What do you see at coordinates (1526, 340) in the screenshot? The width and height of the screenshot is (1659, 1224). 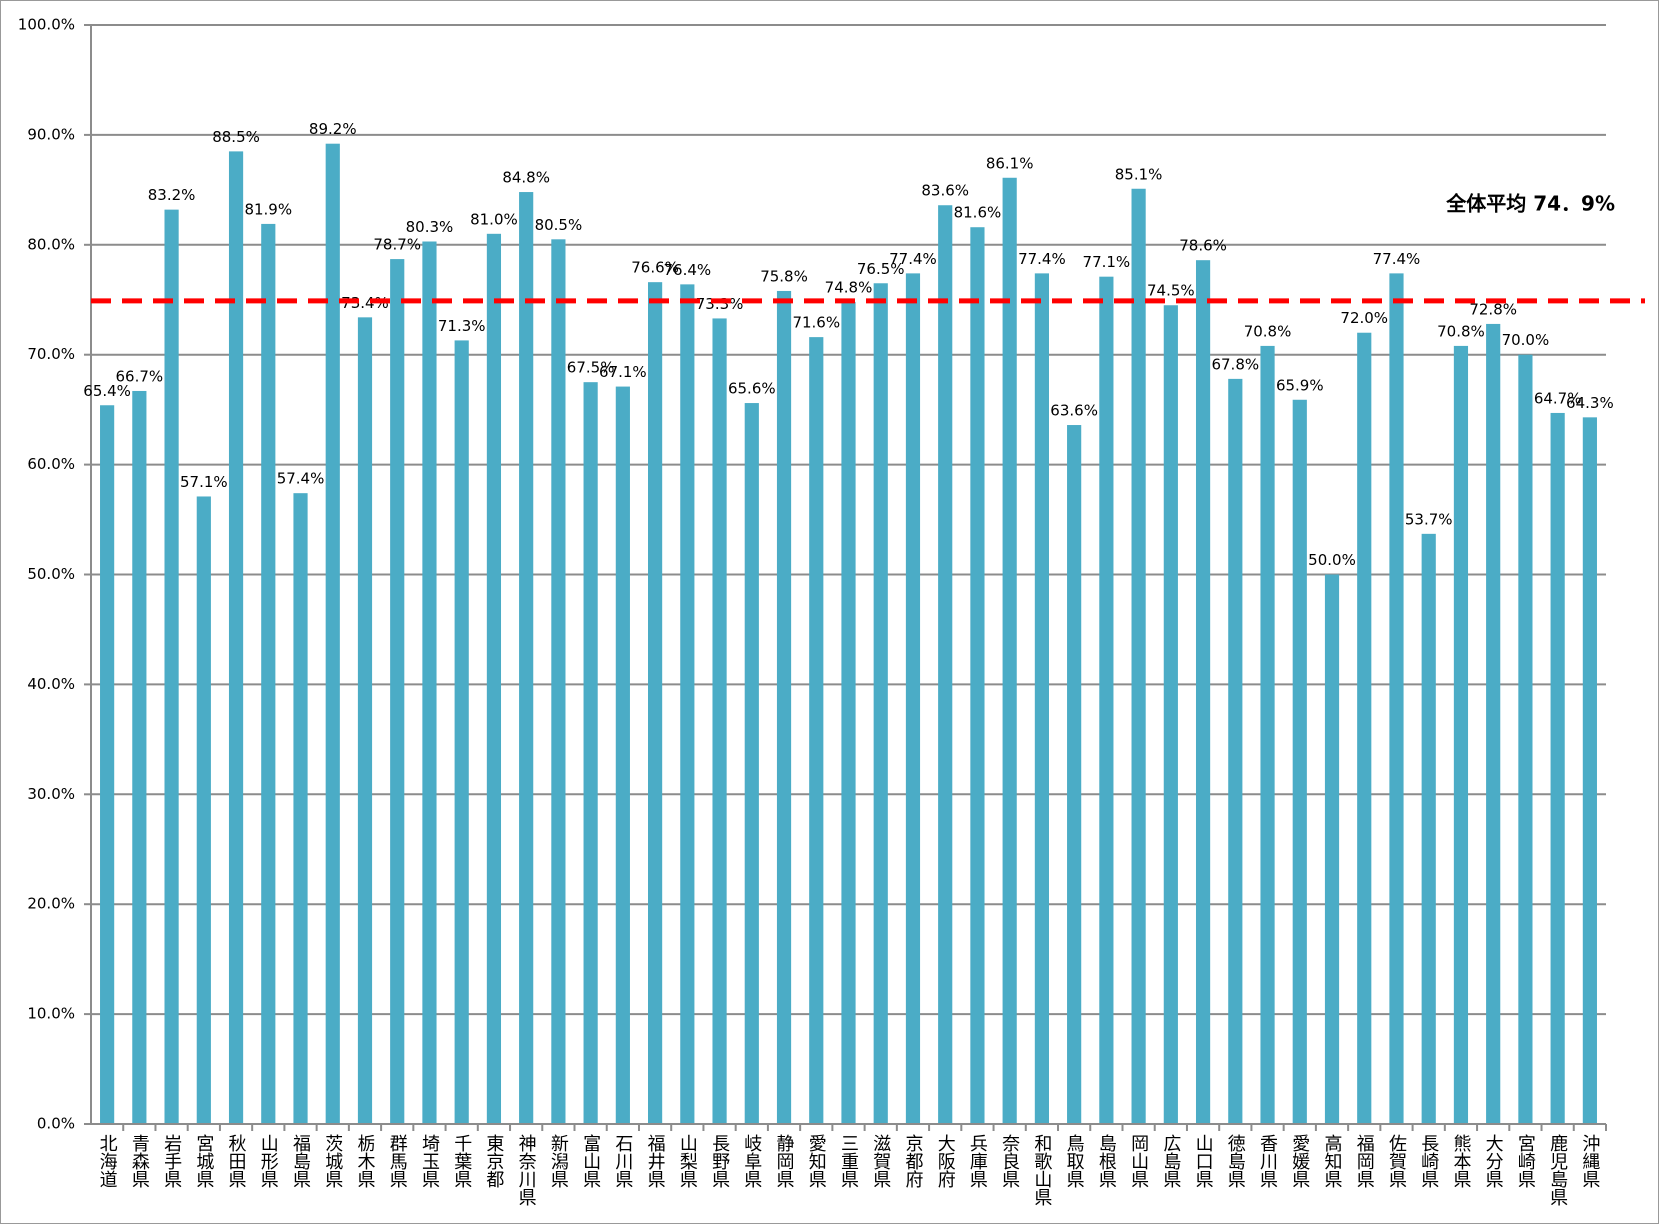 I see `value-label: 70.0%` at bounding box center [1526, 340].